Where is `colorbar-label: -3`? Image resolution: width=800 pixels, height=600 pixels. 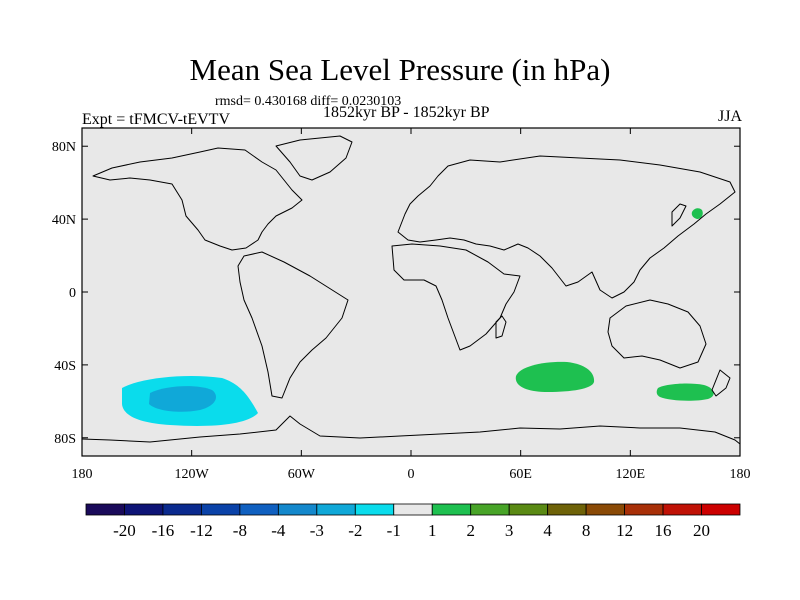 colorbar-label: -3 is located at coordinates (317, 530).